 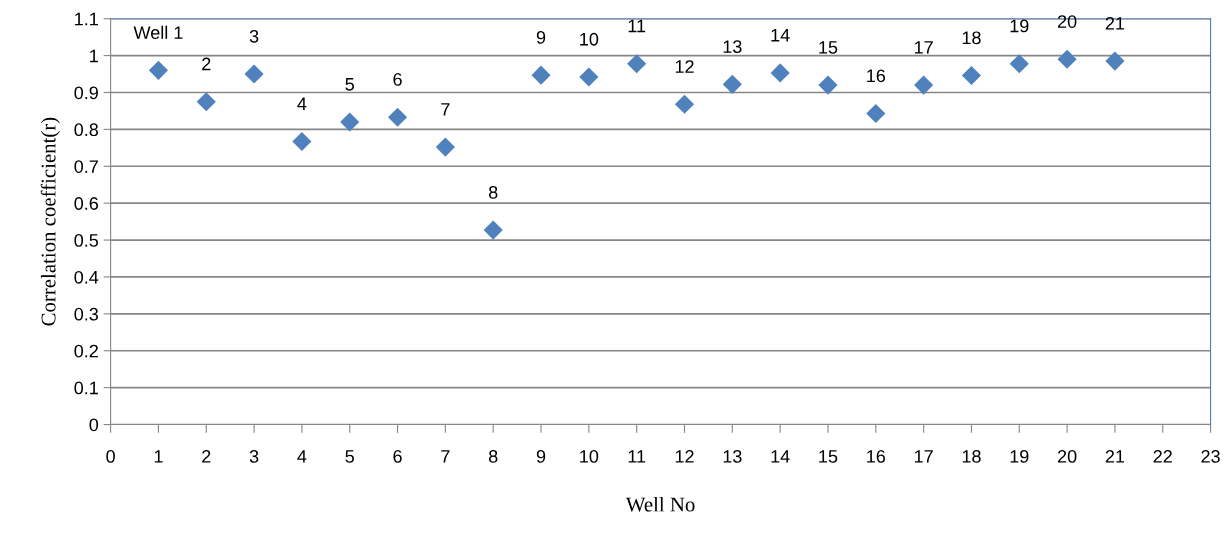 What do you see at coordinates (50, 221) in the screenshot?
I see `y-axis-title: Correlation coefficient(r)` at bounding box center [50, 221].